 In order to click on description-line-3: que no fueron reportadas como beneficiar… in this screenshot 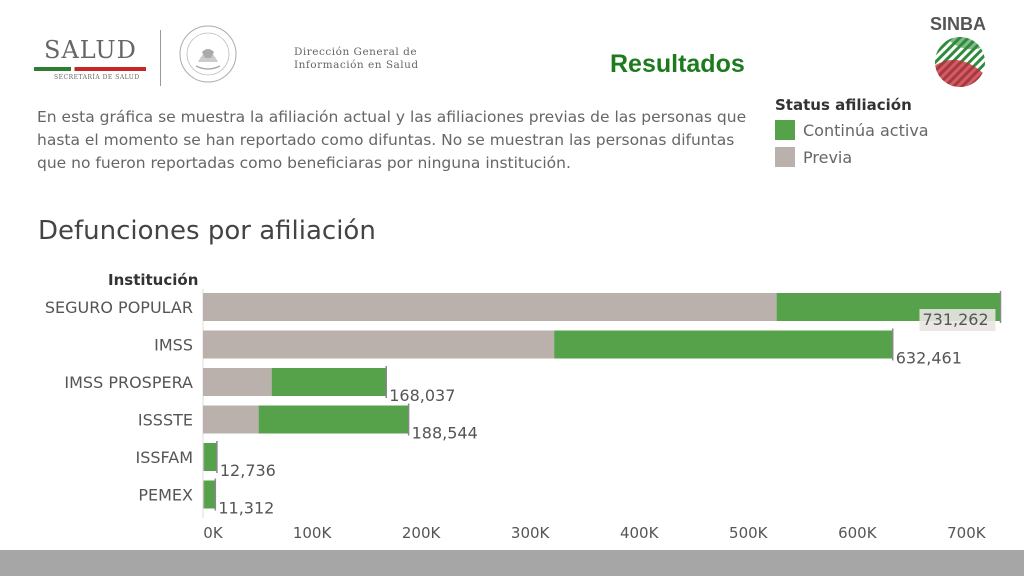, I will do `click(304, 163)`.